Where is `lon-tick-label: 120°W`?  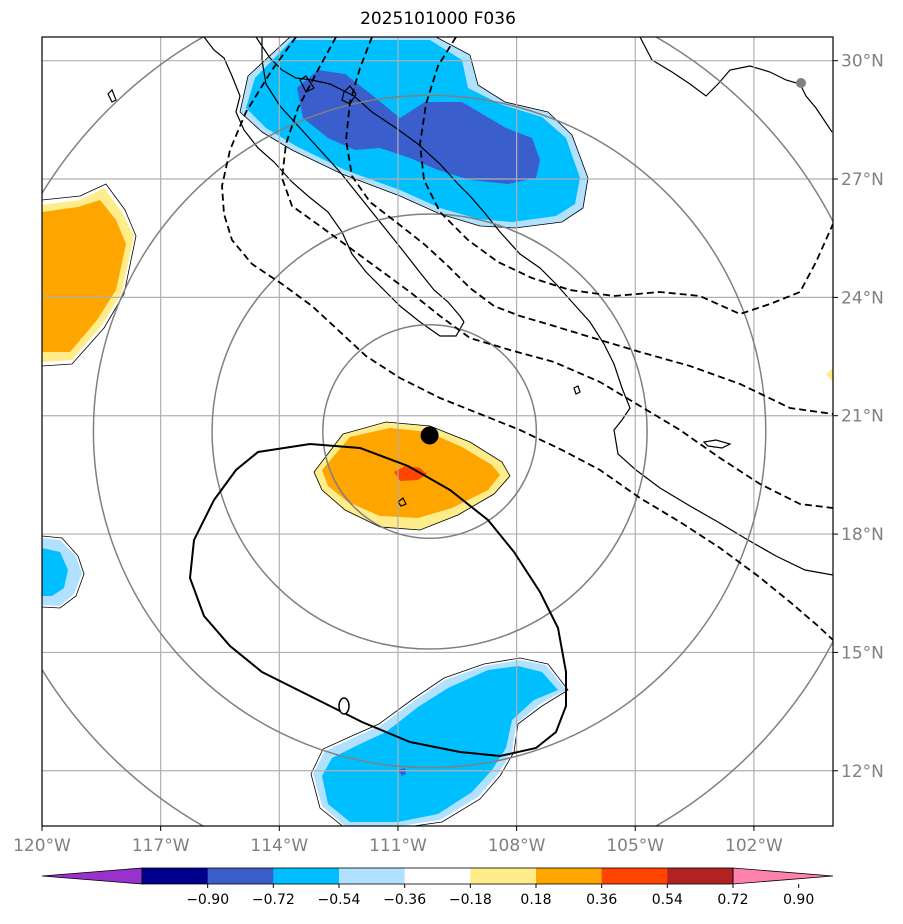 lon-tick-label: 120°W is located at coordinates (42, 846).